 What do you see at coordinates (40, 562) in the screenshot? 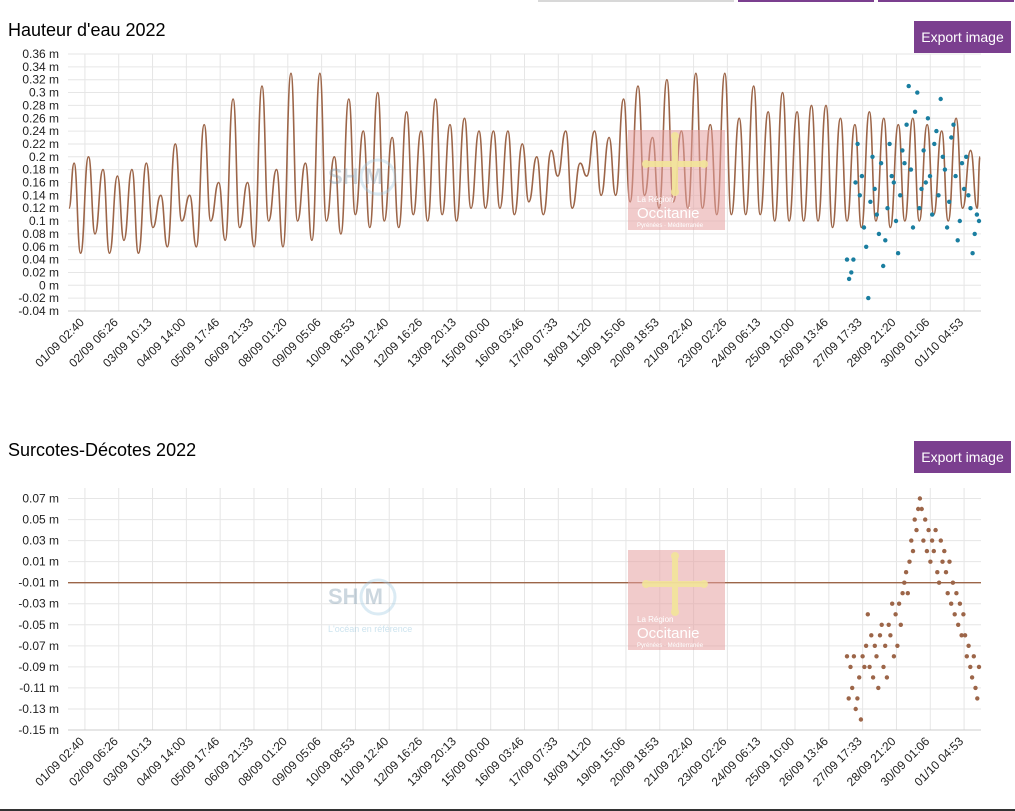
I see `y-tick-label: 0.01 m` at bounding box center [40, 562].